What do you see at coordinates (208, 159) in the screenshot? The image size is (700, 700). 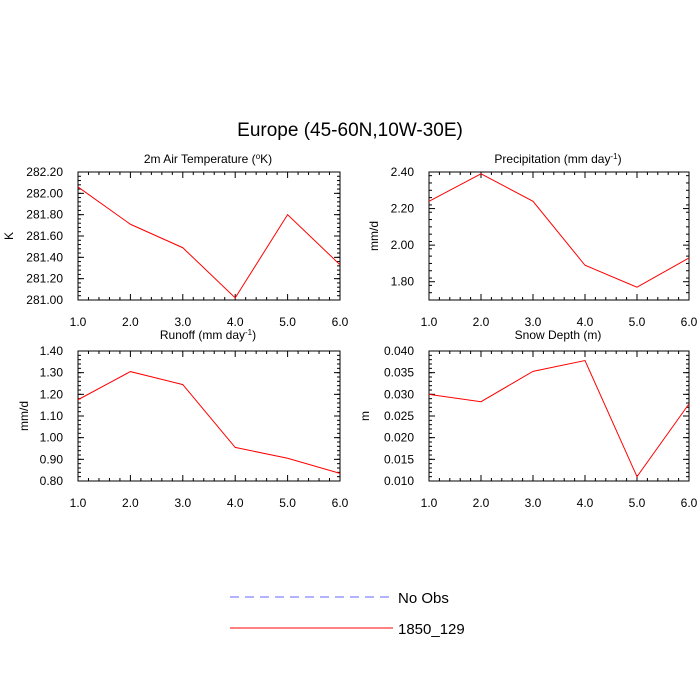 I see `panel-title: 2m Air Temperature (oK)` at bounding box center [208, 159].